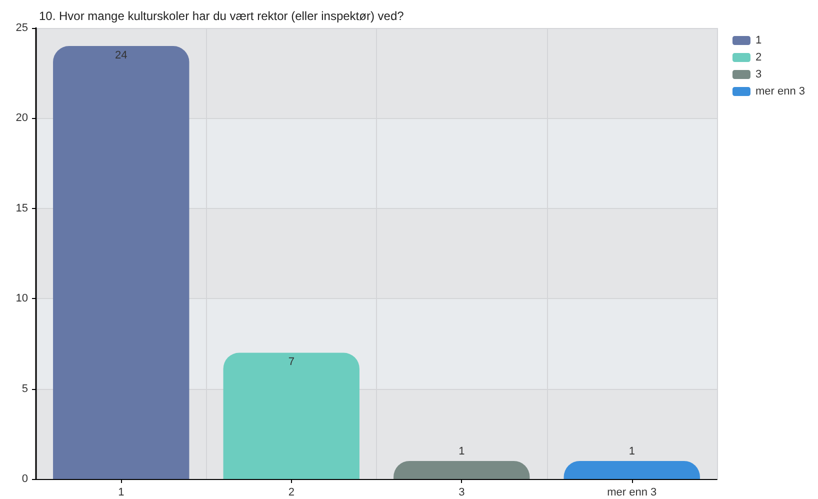 The image size is (818, 499). What do you see at coordinates (758, 58) in the screenshot?
I see `legend-label: 2` at bounding box center [758, 58].